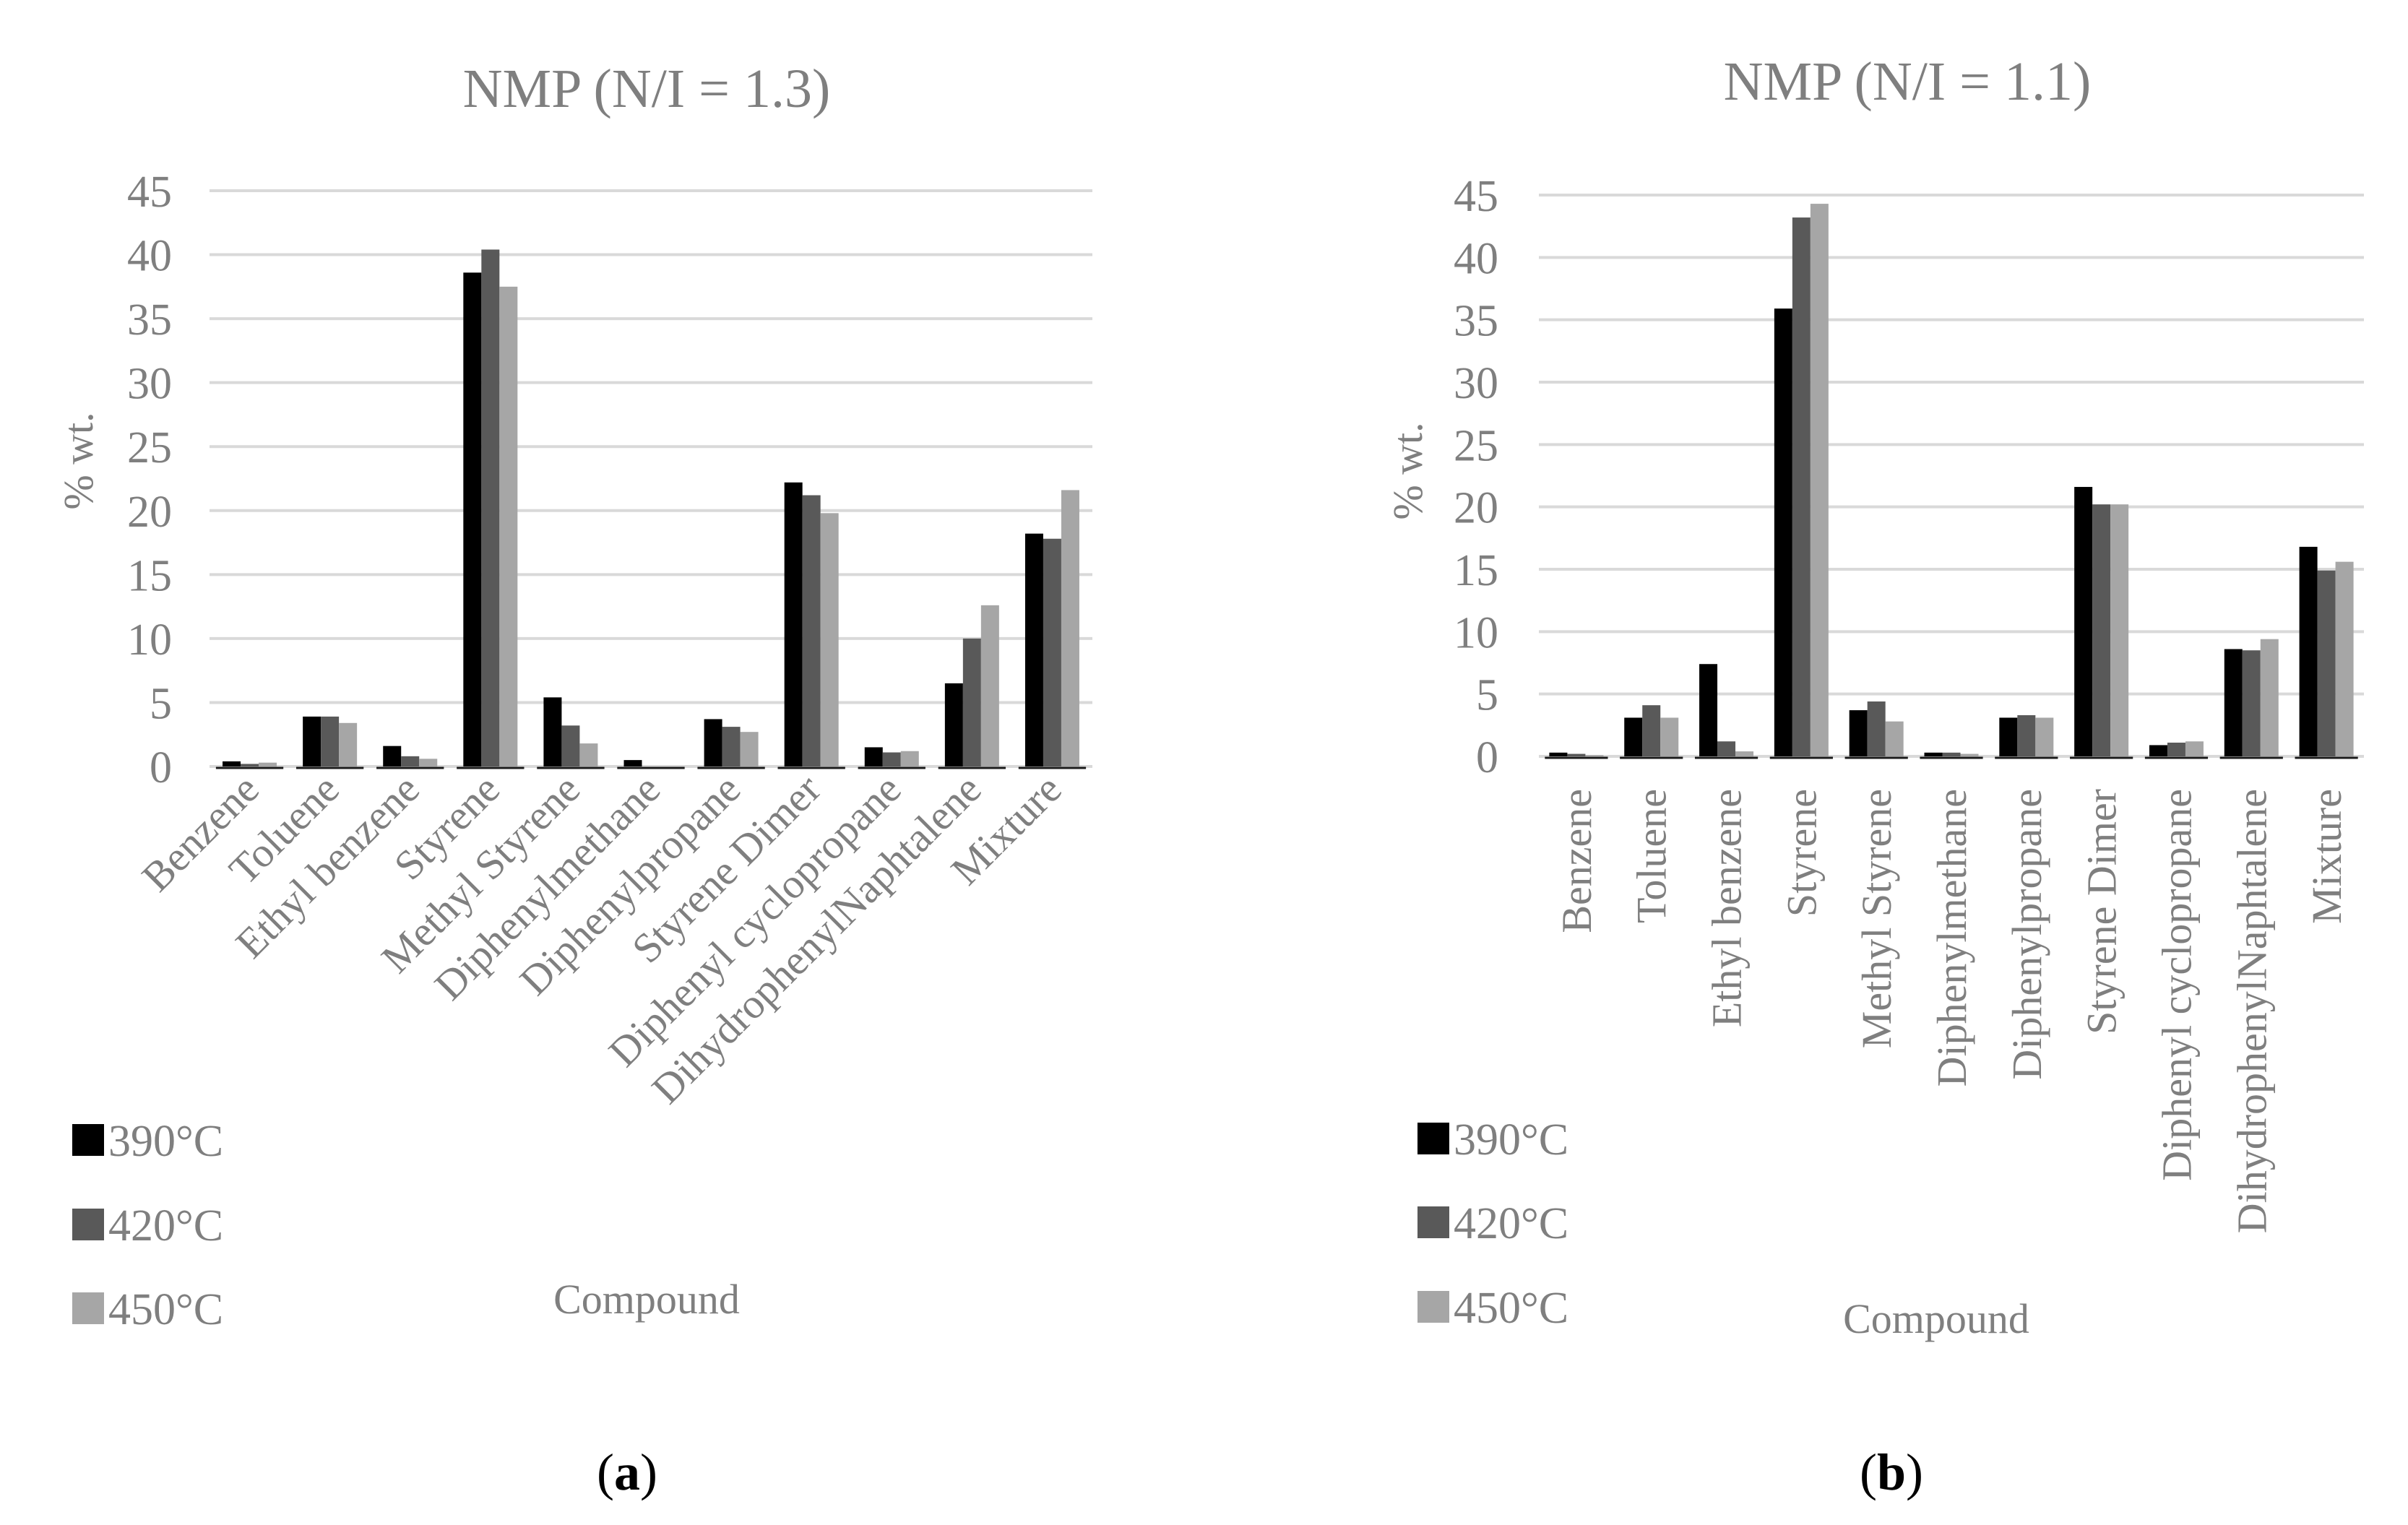 The width and height of the screenshot is (2408, 1525). Describe the element at coordinates (570, 745) in the screenshot. I see `bar-420-methyl-styrene` at that location.